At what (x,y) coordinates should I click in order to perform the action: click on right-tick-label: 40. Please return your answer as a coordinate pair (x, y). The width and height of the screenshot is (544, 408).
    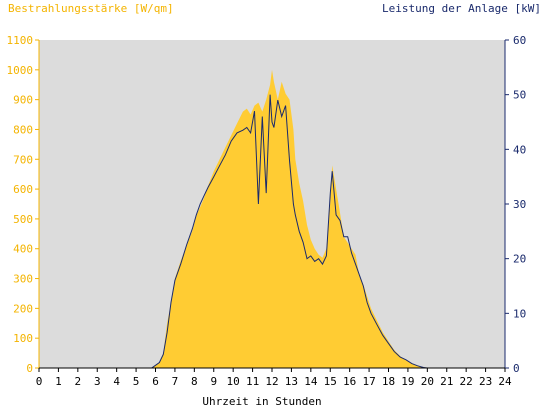
    Looking at the image, I should click on (519, 149).